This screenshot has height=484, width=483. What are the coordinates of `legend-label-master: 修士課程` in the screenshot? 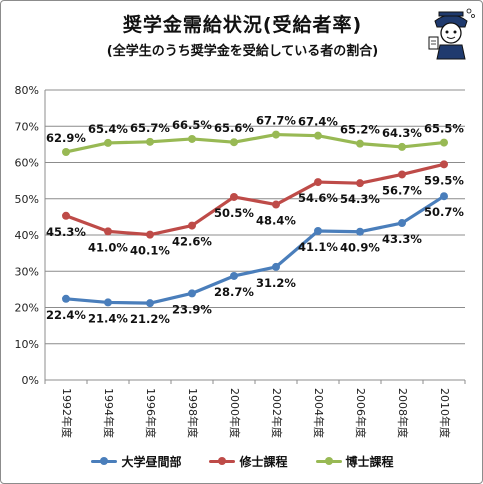 It's located at (263, 461).